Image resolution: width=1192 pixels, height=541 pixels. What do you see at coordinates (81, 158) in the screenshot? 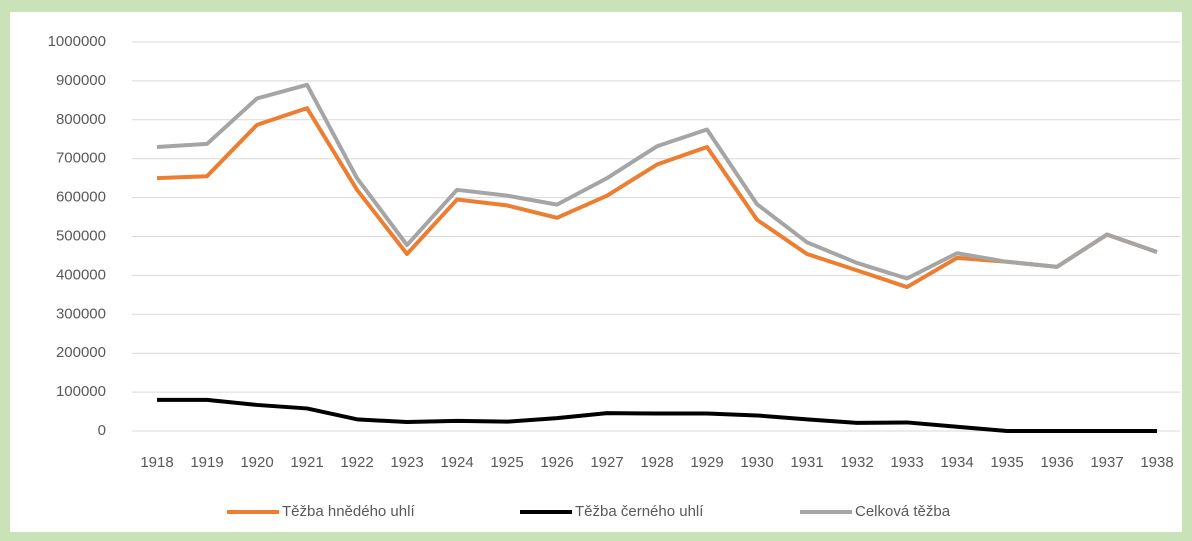
I see `y-tick-label: 700000` at bounding box center [81, 158].